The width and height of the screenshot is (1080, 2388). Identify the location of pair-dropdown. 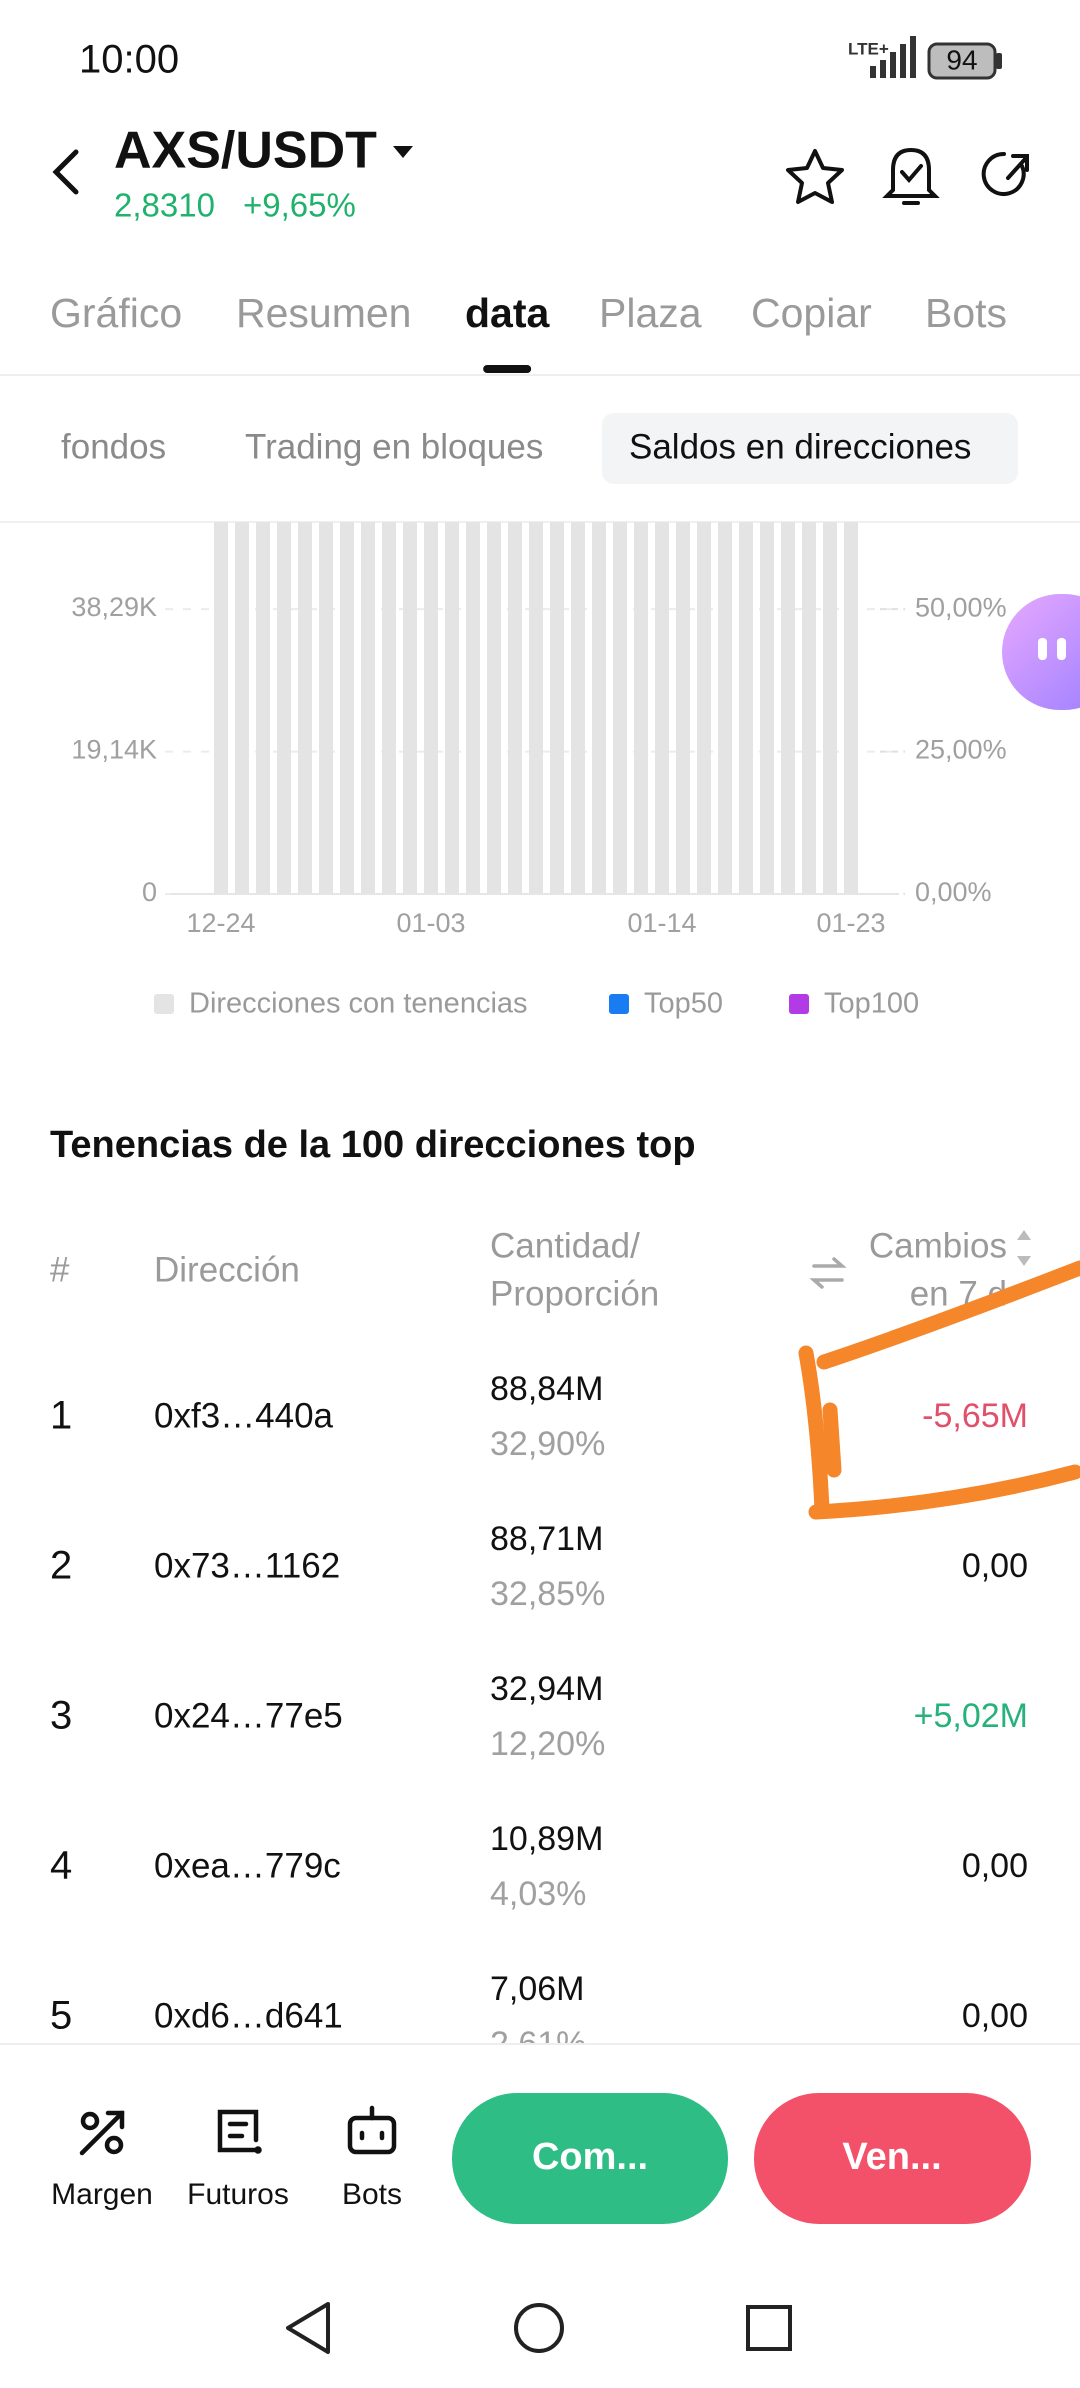
(403, 152).